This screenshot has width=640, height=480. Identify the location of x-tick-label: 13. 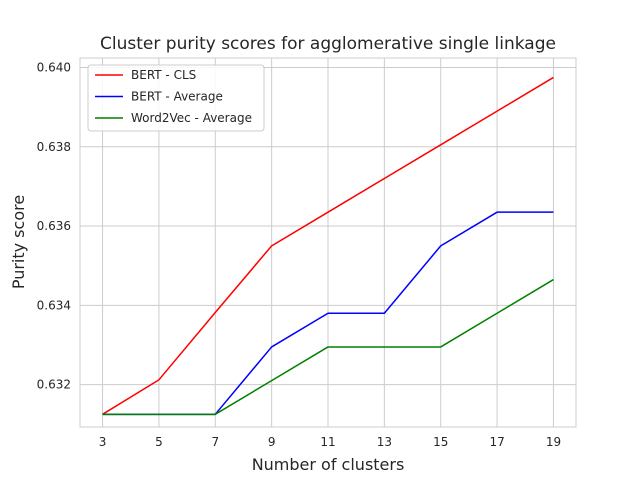
(384, 442).